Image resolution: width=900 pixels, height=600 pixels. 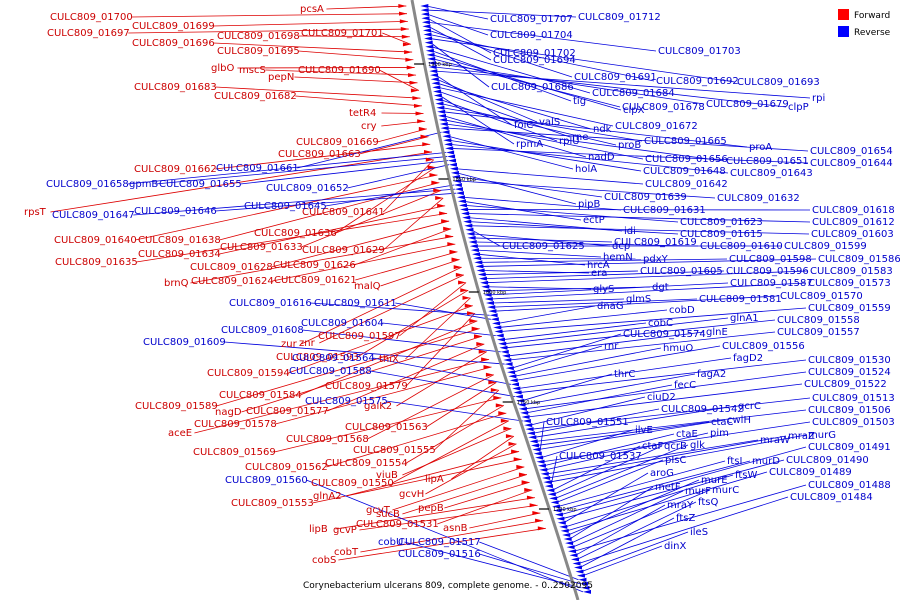 I want to click on forward-gene-label: CULC809_01553, so click(x=272, y=503).